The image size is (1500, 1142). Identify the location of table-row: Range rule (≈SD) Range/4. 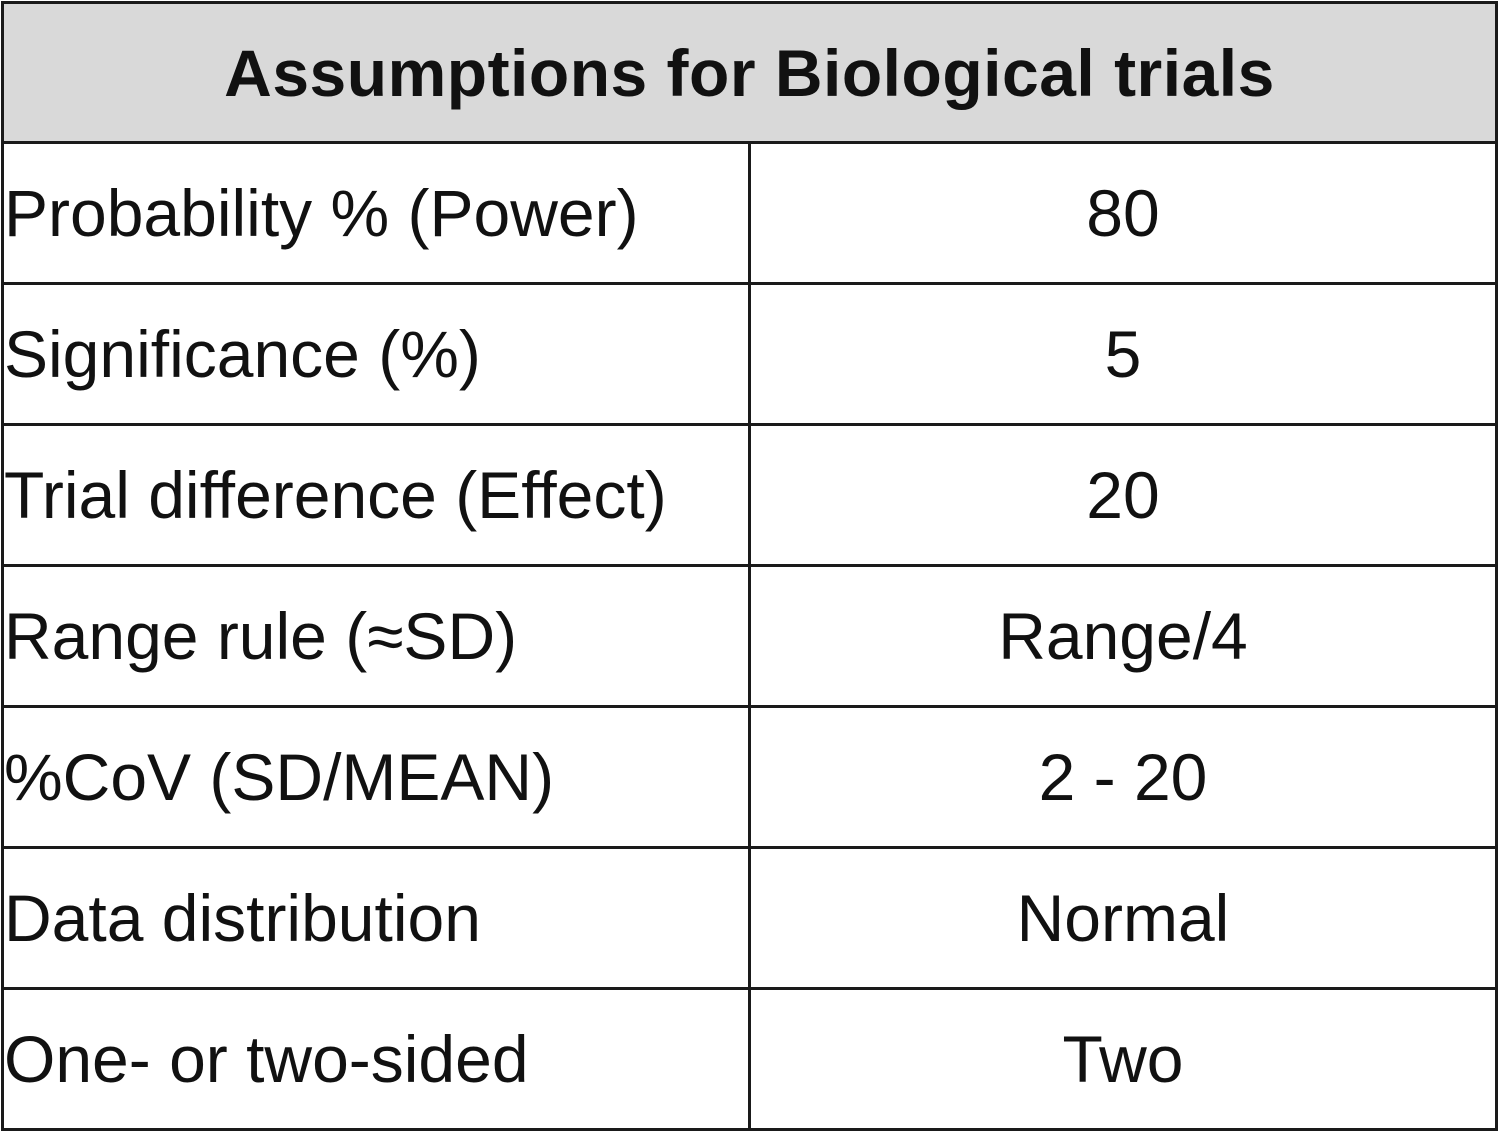
(749, 636).